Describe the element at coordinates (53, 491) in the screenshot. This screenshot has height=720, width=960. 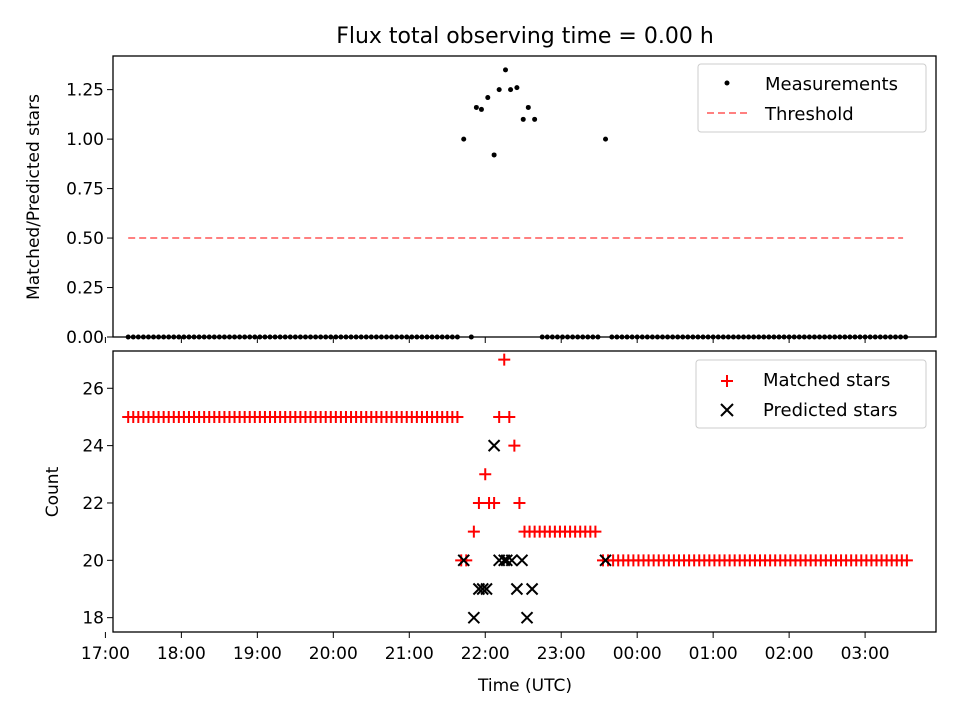
I see `bottom-y-axis-label: Count` at that location.